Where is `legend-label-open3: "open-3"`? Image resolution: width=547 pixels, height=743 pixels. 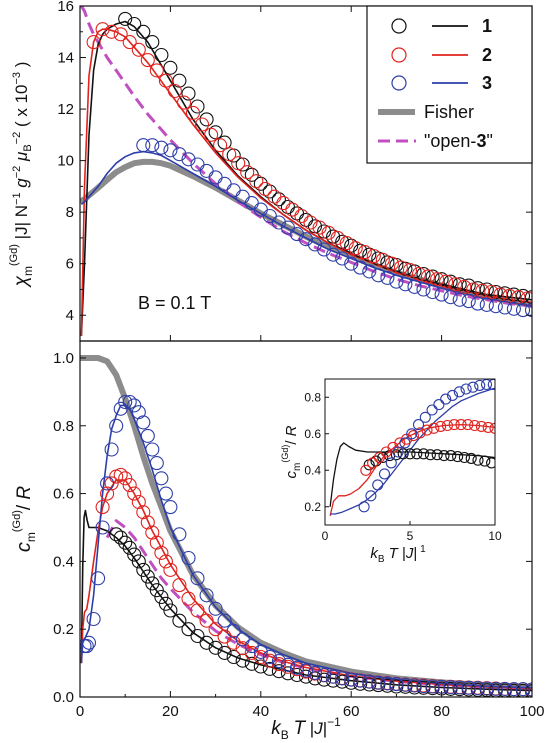
legend-label-open3: "open-3" is located at coordinates (458, 141).